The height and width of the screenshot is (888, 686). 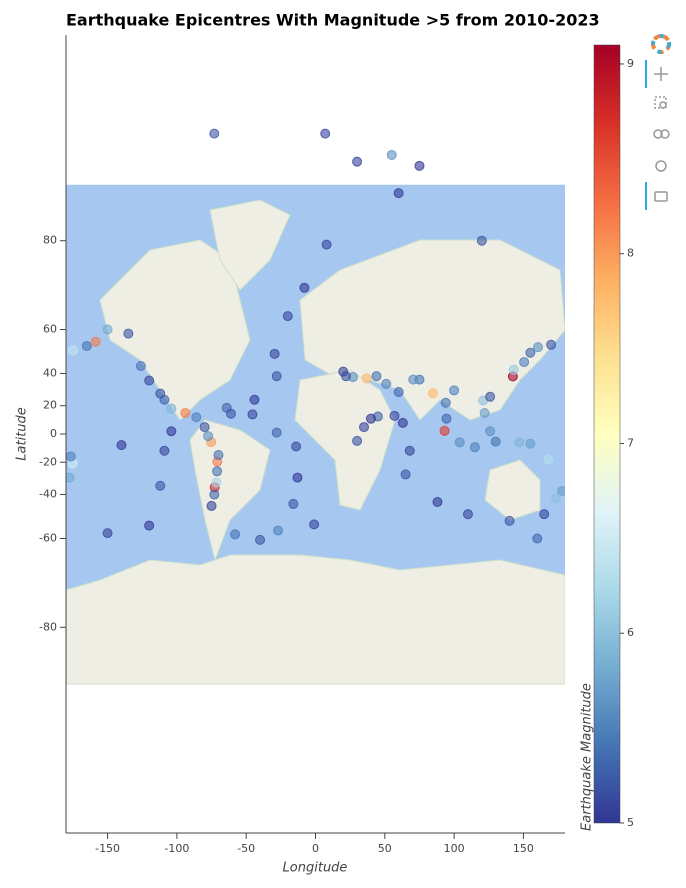 I want to click on x-tick-label: 150, so click(x=523, y=848).